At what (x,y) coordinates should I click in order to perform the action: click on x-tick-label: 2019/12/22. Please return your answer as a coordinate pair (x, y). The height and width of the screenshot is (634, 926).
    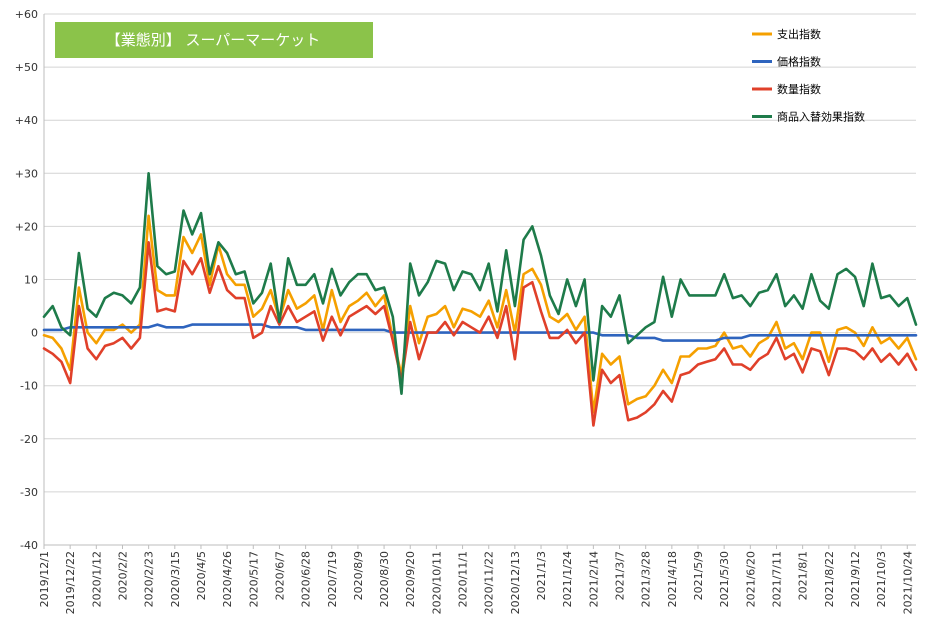
    Looking at the image, I should click on (70, 582).